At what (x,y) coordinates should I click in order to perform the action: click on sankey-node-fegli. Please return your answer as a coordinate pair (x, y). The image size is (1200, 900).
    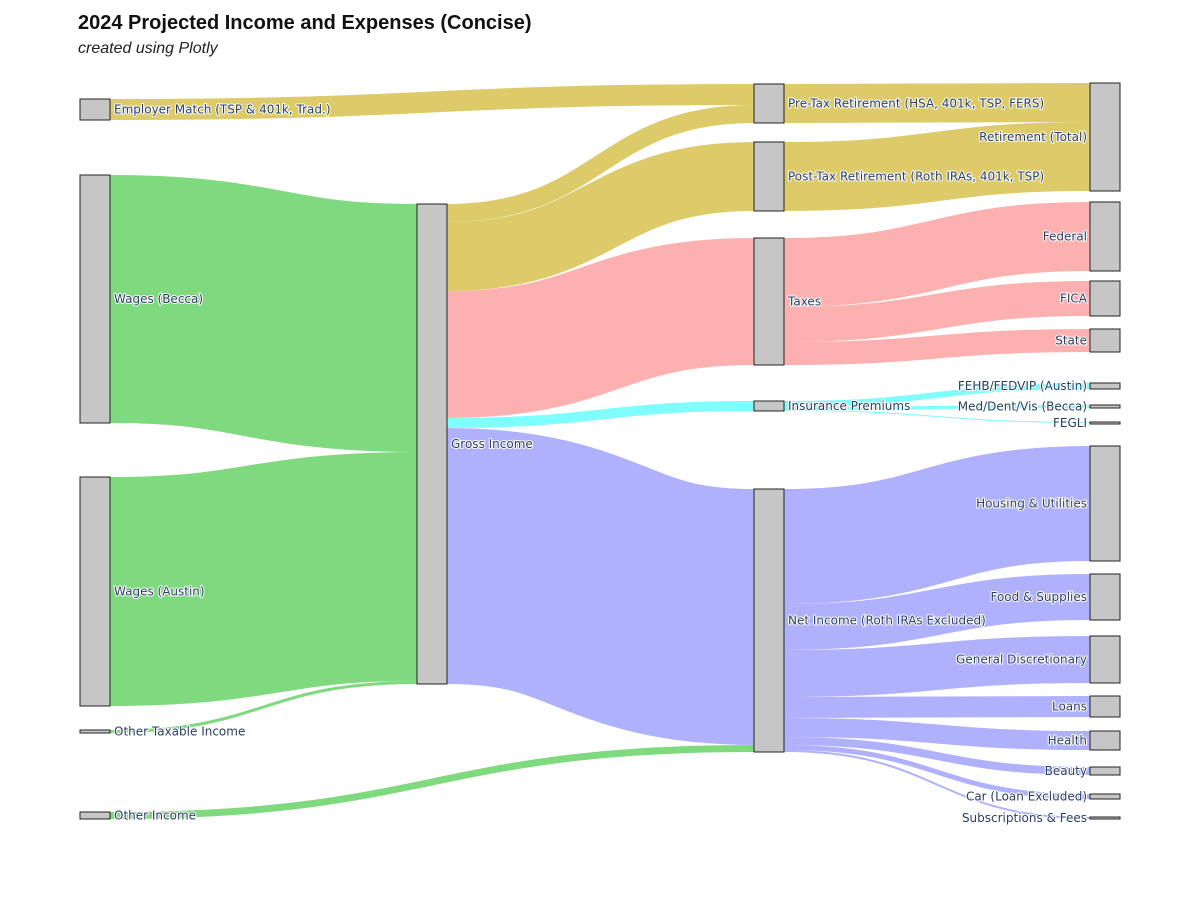
    Looking at the image, I should click on (1105, 423).